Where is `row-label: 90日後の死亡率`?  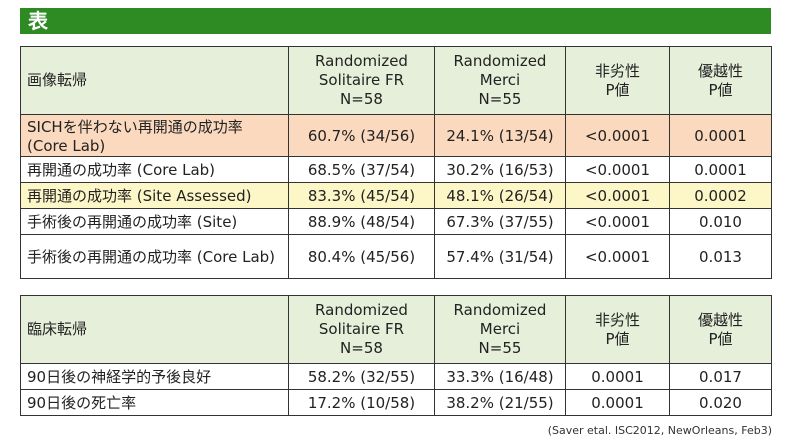
row-label: 90日後の死亡率 is located at coordinates (154, 402).